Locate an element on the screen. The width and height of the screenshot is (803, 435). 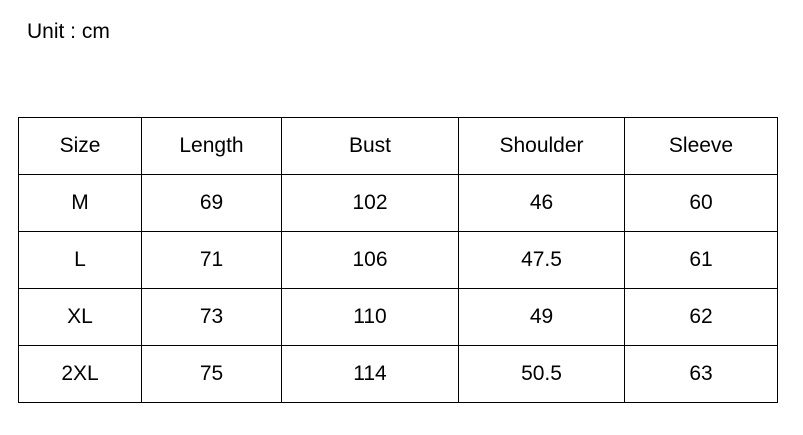
cell: 110 is located at coordinates (370, 317).